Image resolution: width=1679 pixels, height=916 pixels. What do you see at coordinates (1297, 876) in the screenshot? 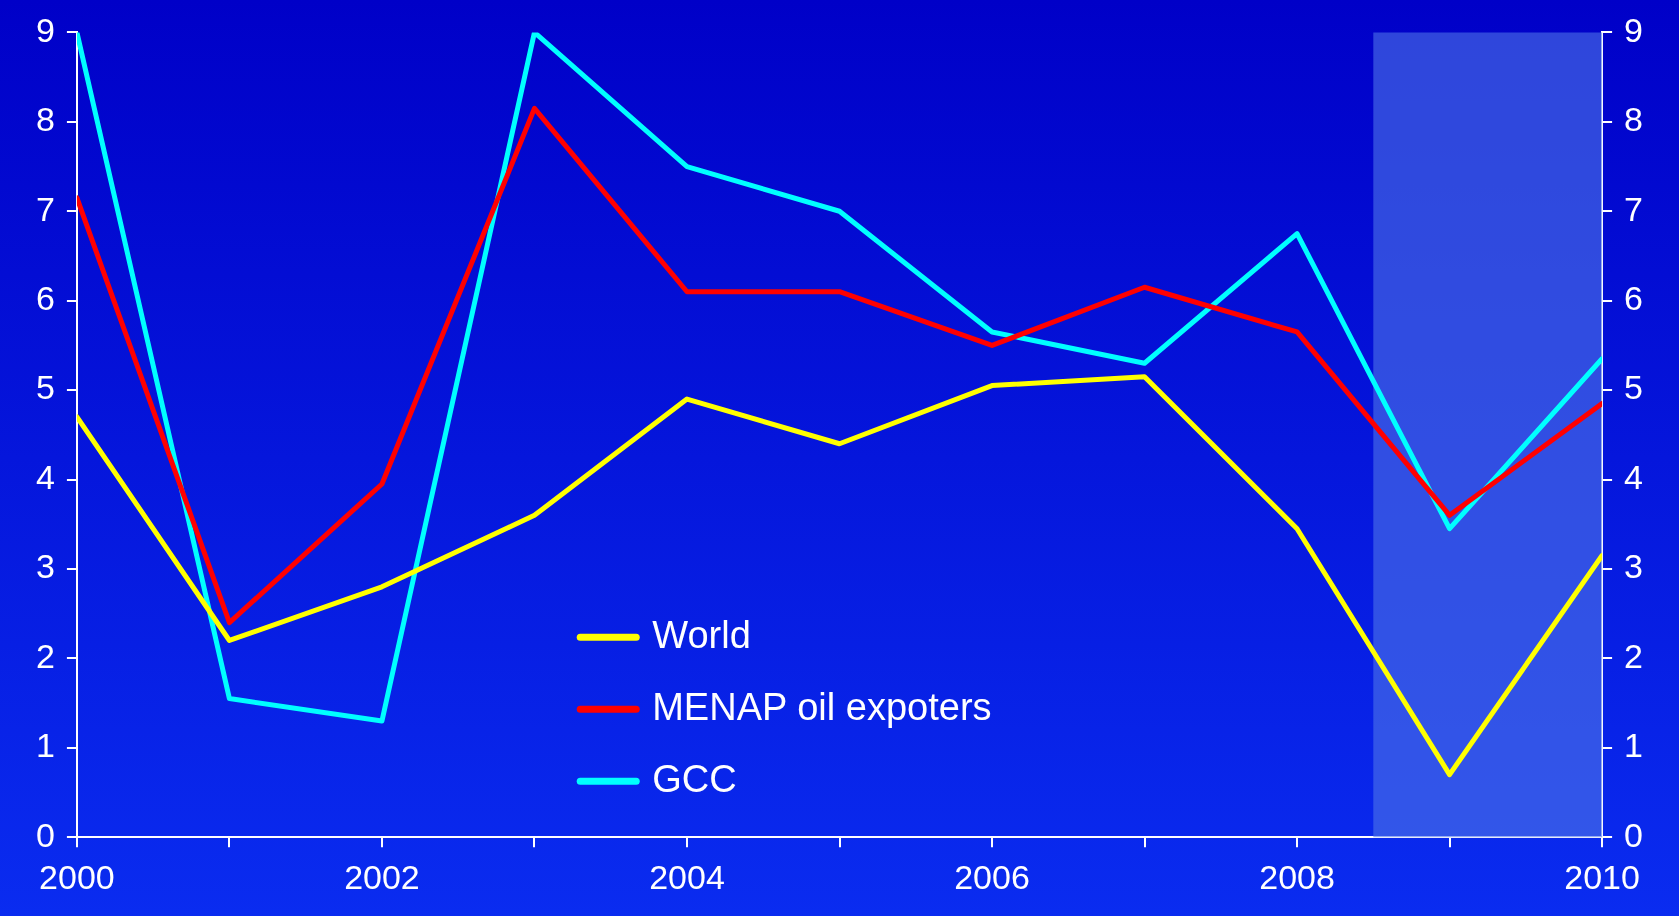
I see `x-tick-label: 2008` at bounding box center [1297, 876].